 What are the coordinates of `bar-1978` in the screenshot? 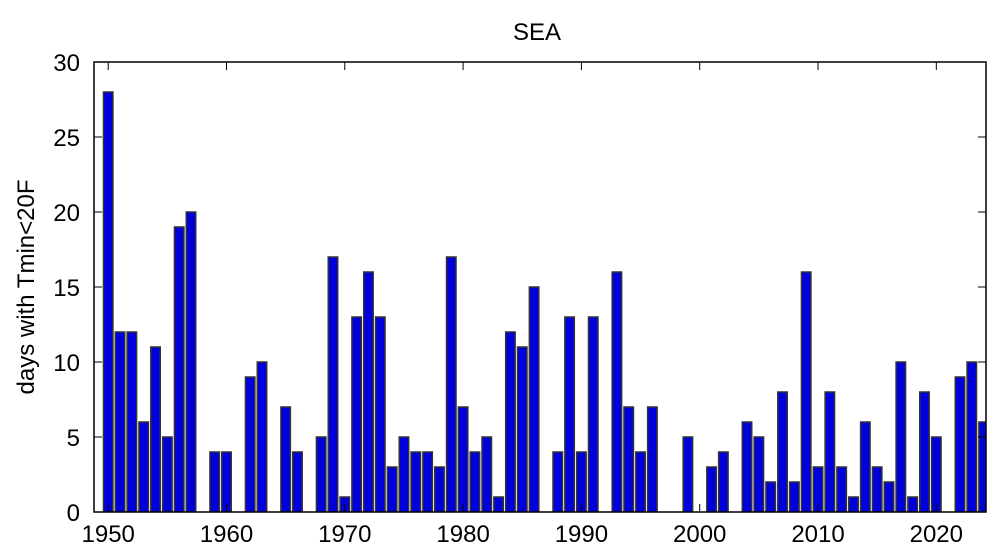 It's located at (439, 489).